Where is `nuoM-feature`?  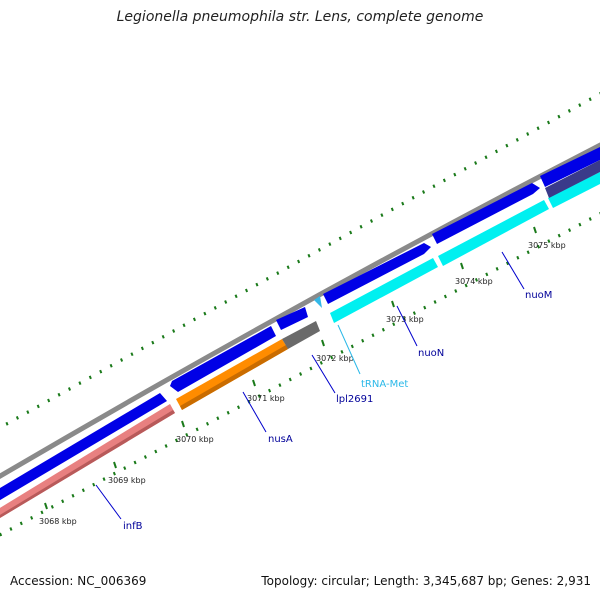
nuoM-feature is located at coordinates (493, 233).